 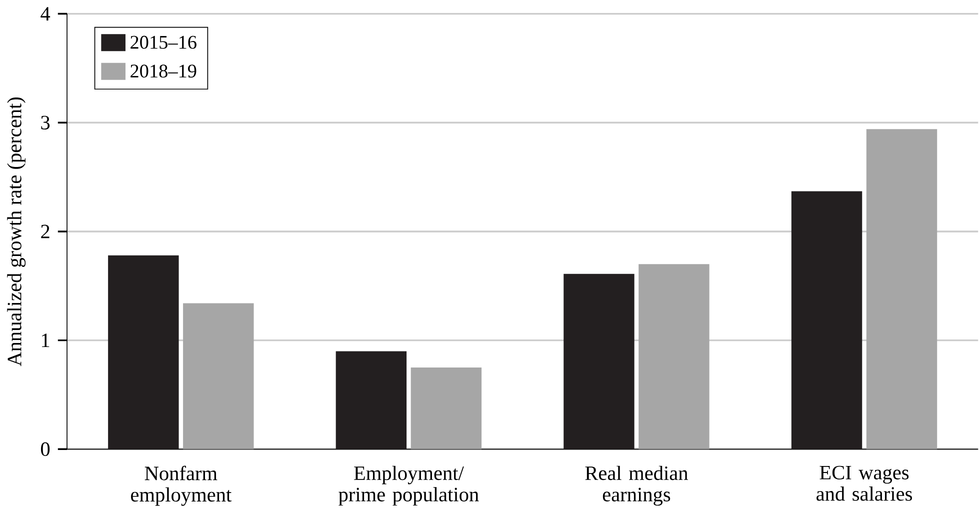 I want to click on x-tick-label: Real median earnings, so click(x=636, y=486).